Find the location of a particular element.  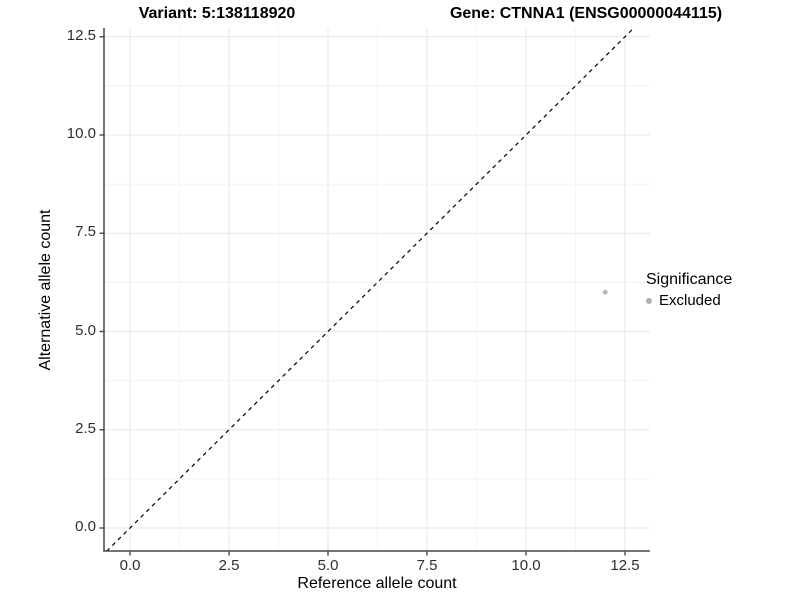

legend-item-excluded: Excluded is located at coordinates (689, 300).